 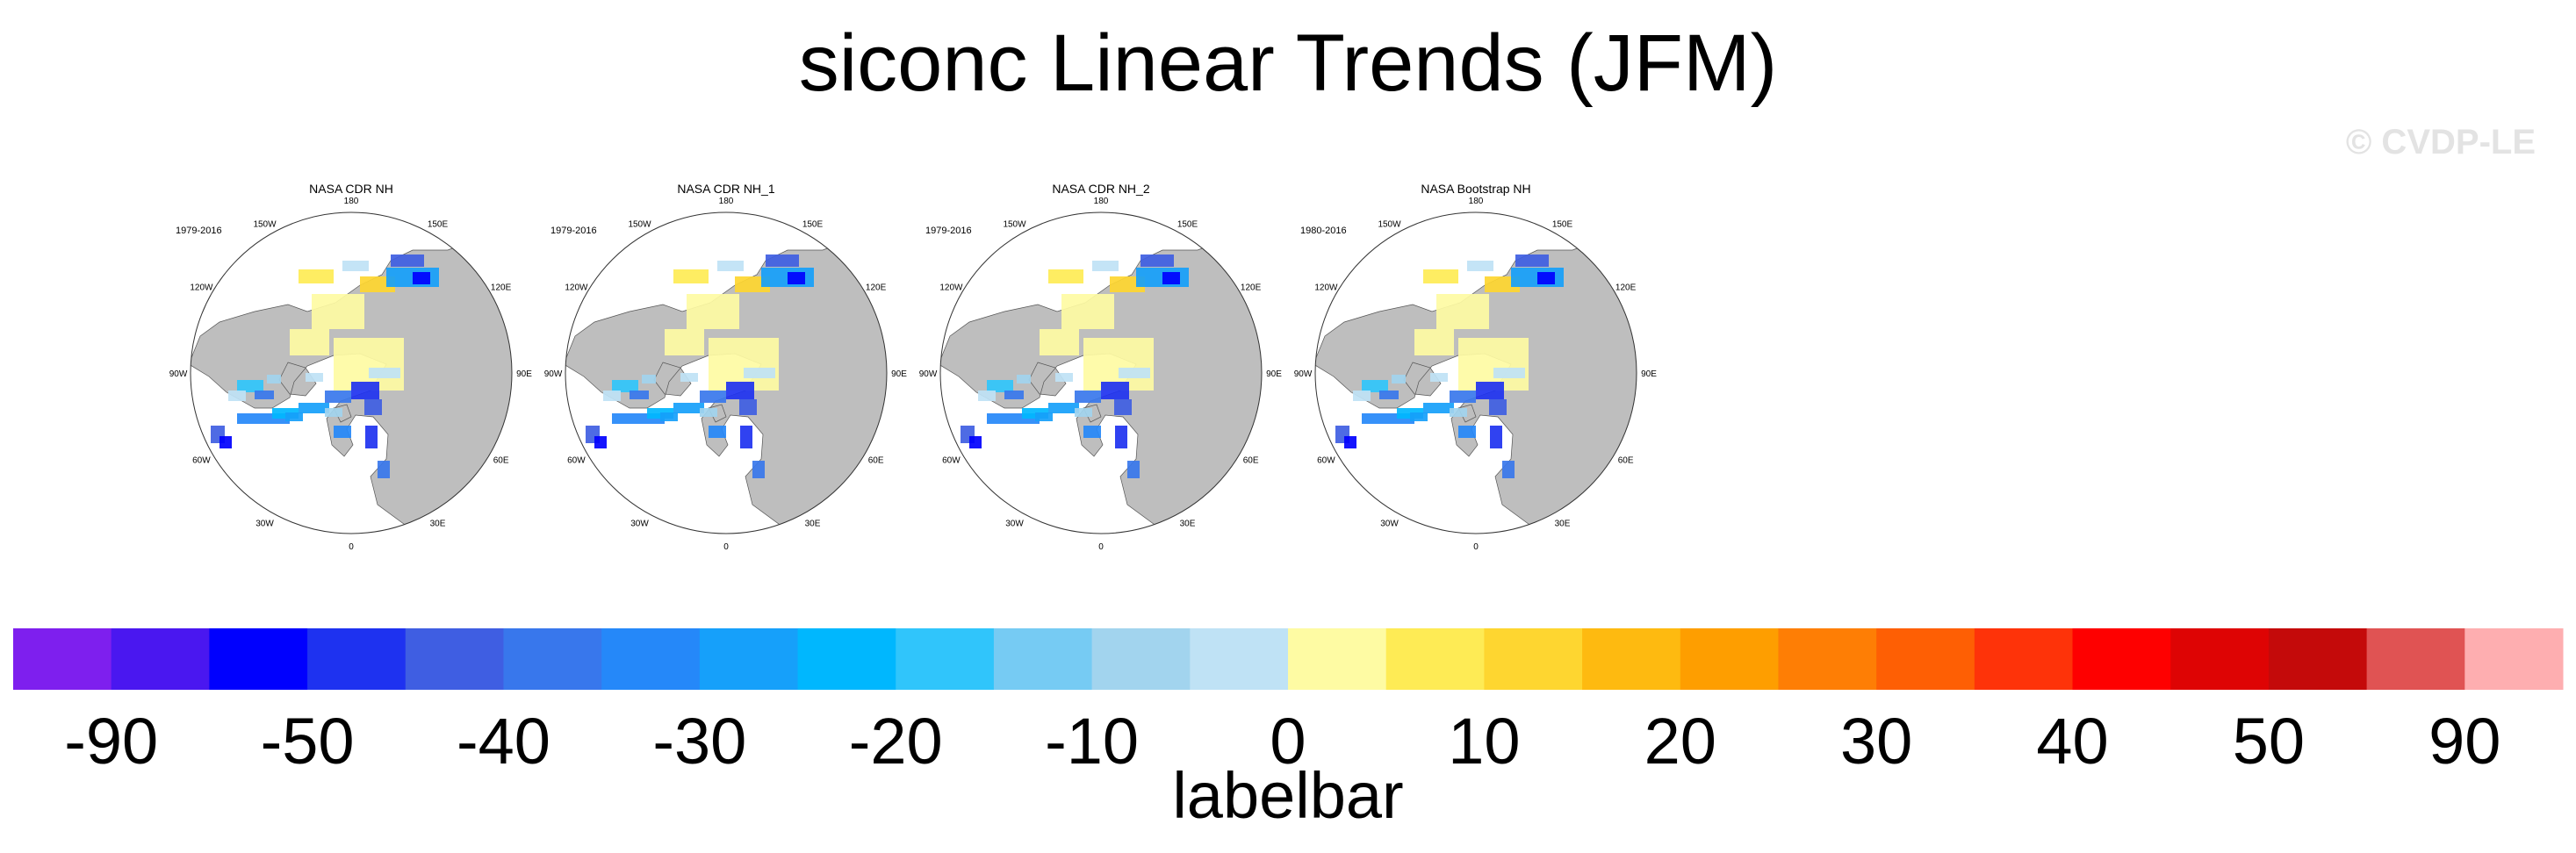 What do you see at coordinates (1476, 373) in the screenshot?
I see `map-area` at bounding box center [1476, 373].